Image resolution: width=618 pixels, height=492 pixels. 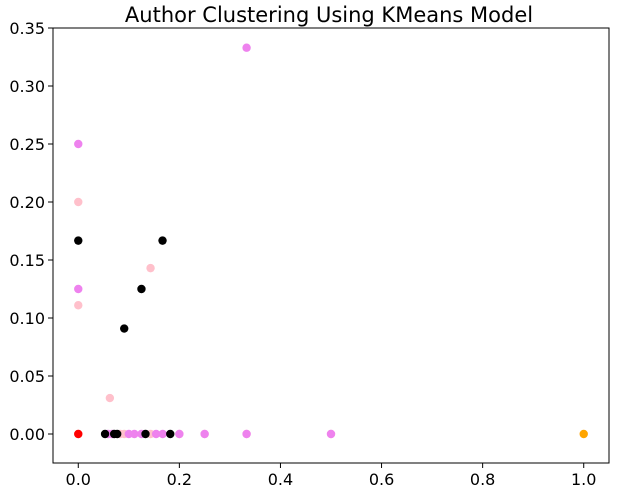 I want to click on x-tick-label: 1.0, so click(x=583, y=479).